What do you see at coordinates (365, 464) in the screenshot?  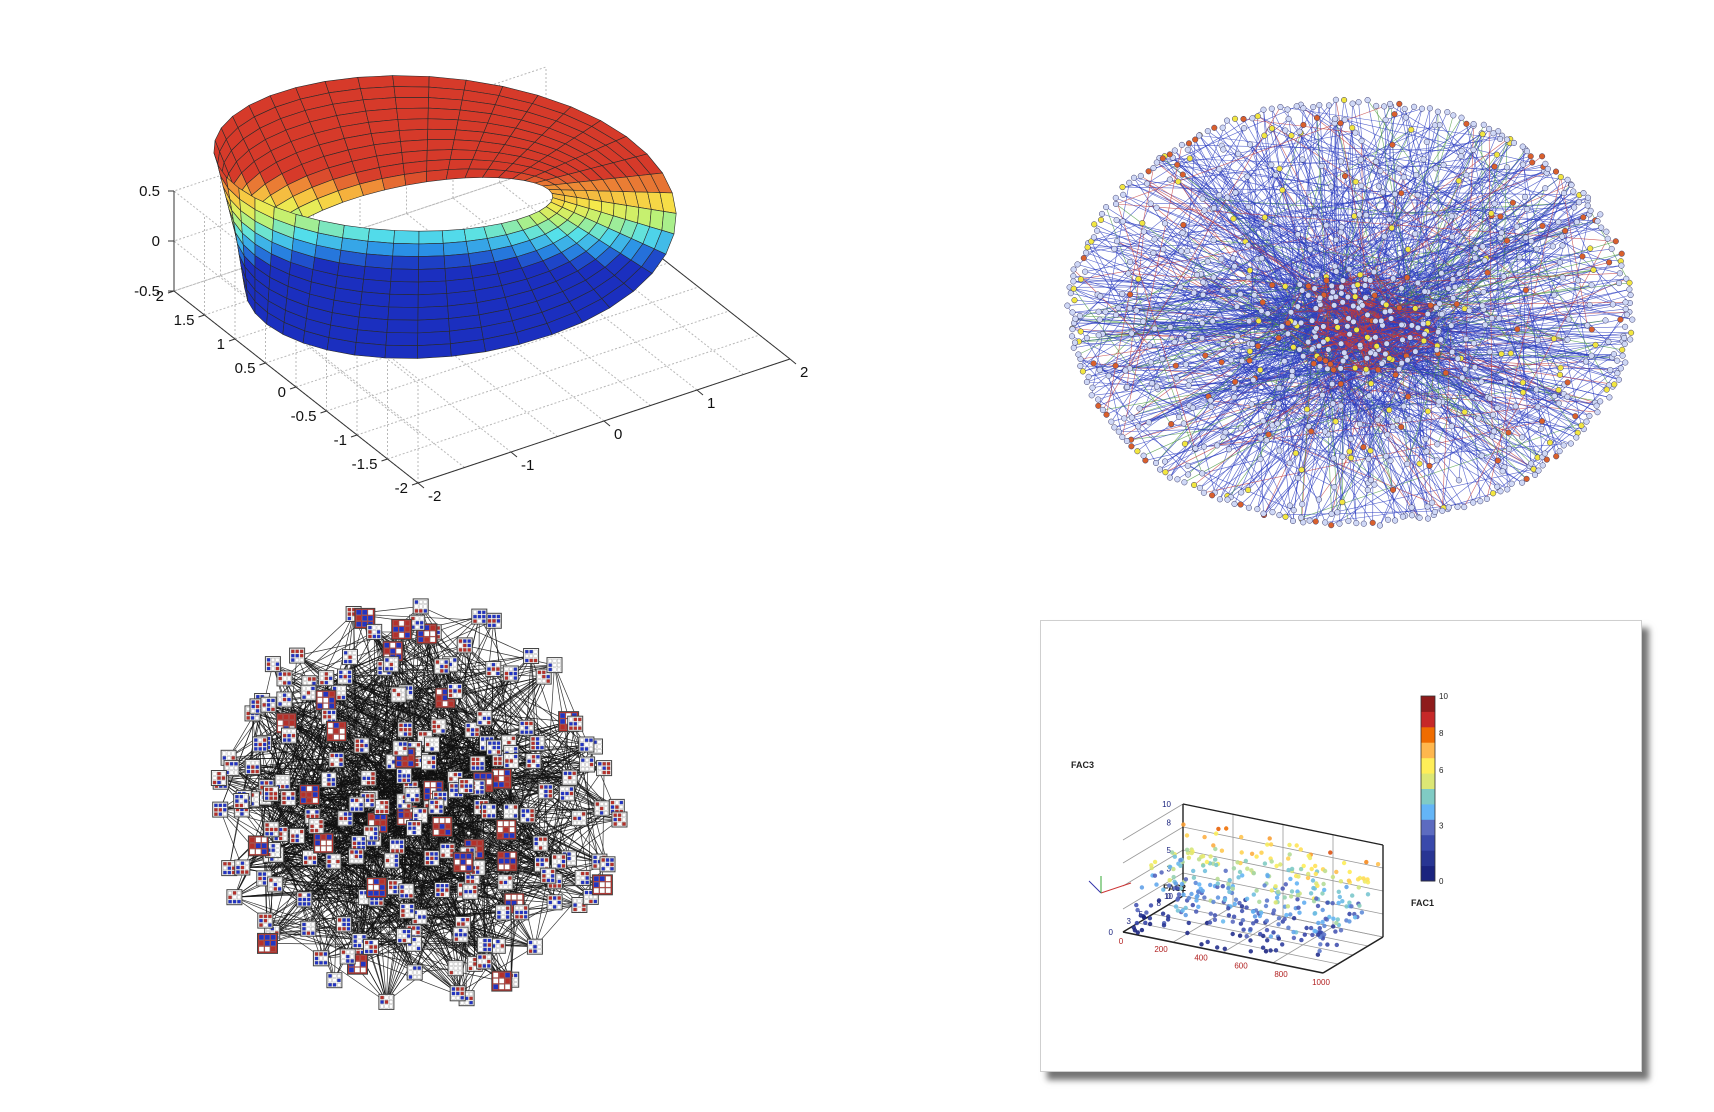 I see `y-tick-label: -1.5` at bounding box center [365, 464].